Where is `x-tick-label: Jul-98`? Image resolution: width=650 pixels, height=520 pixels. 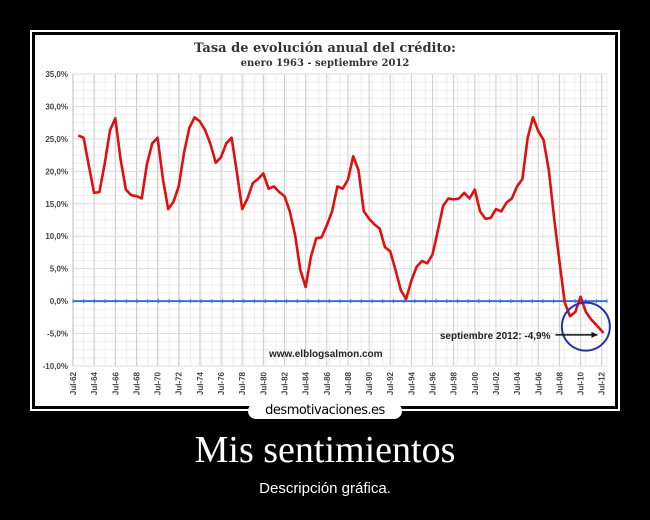
x-tick-label: Jul-98 is located at coordinates (454, 383).